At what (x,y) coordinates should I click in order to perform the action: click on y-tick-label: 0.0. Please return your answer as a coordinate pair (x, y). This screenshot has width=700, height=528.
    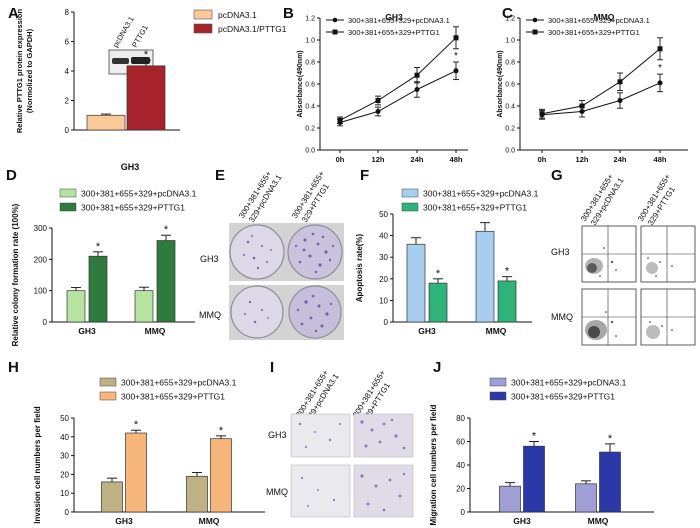
    Looking at the image, I should click on (510, 151).